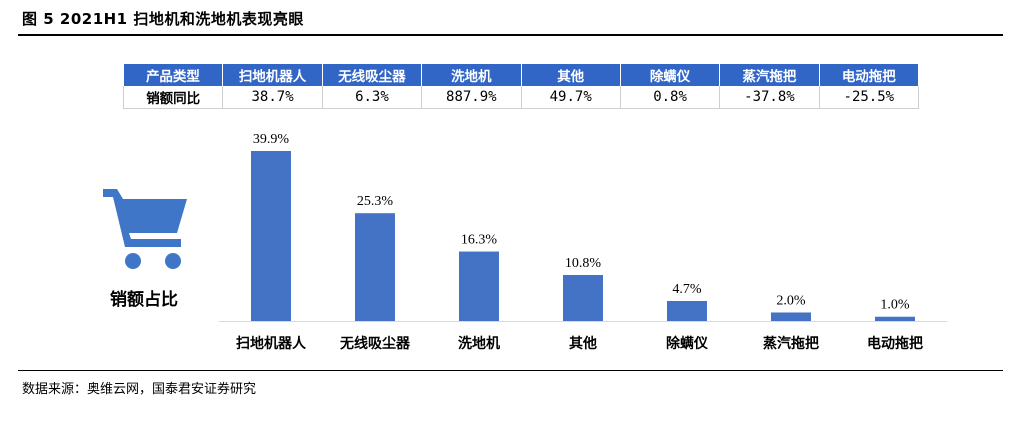 The width and height of the screenshot is (1029, 425). What do you see at coordinates (144, 300) in the screenshot?
I see `sales-share-label: 销额占比` at bounding box center [144, 300].